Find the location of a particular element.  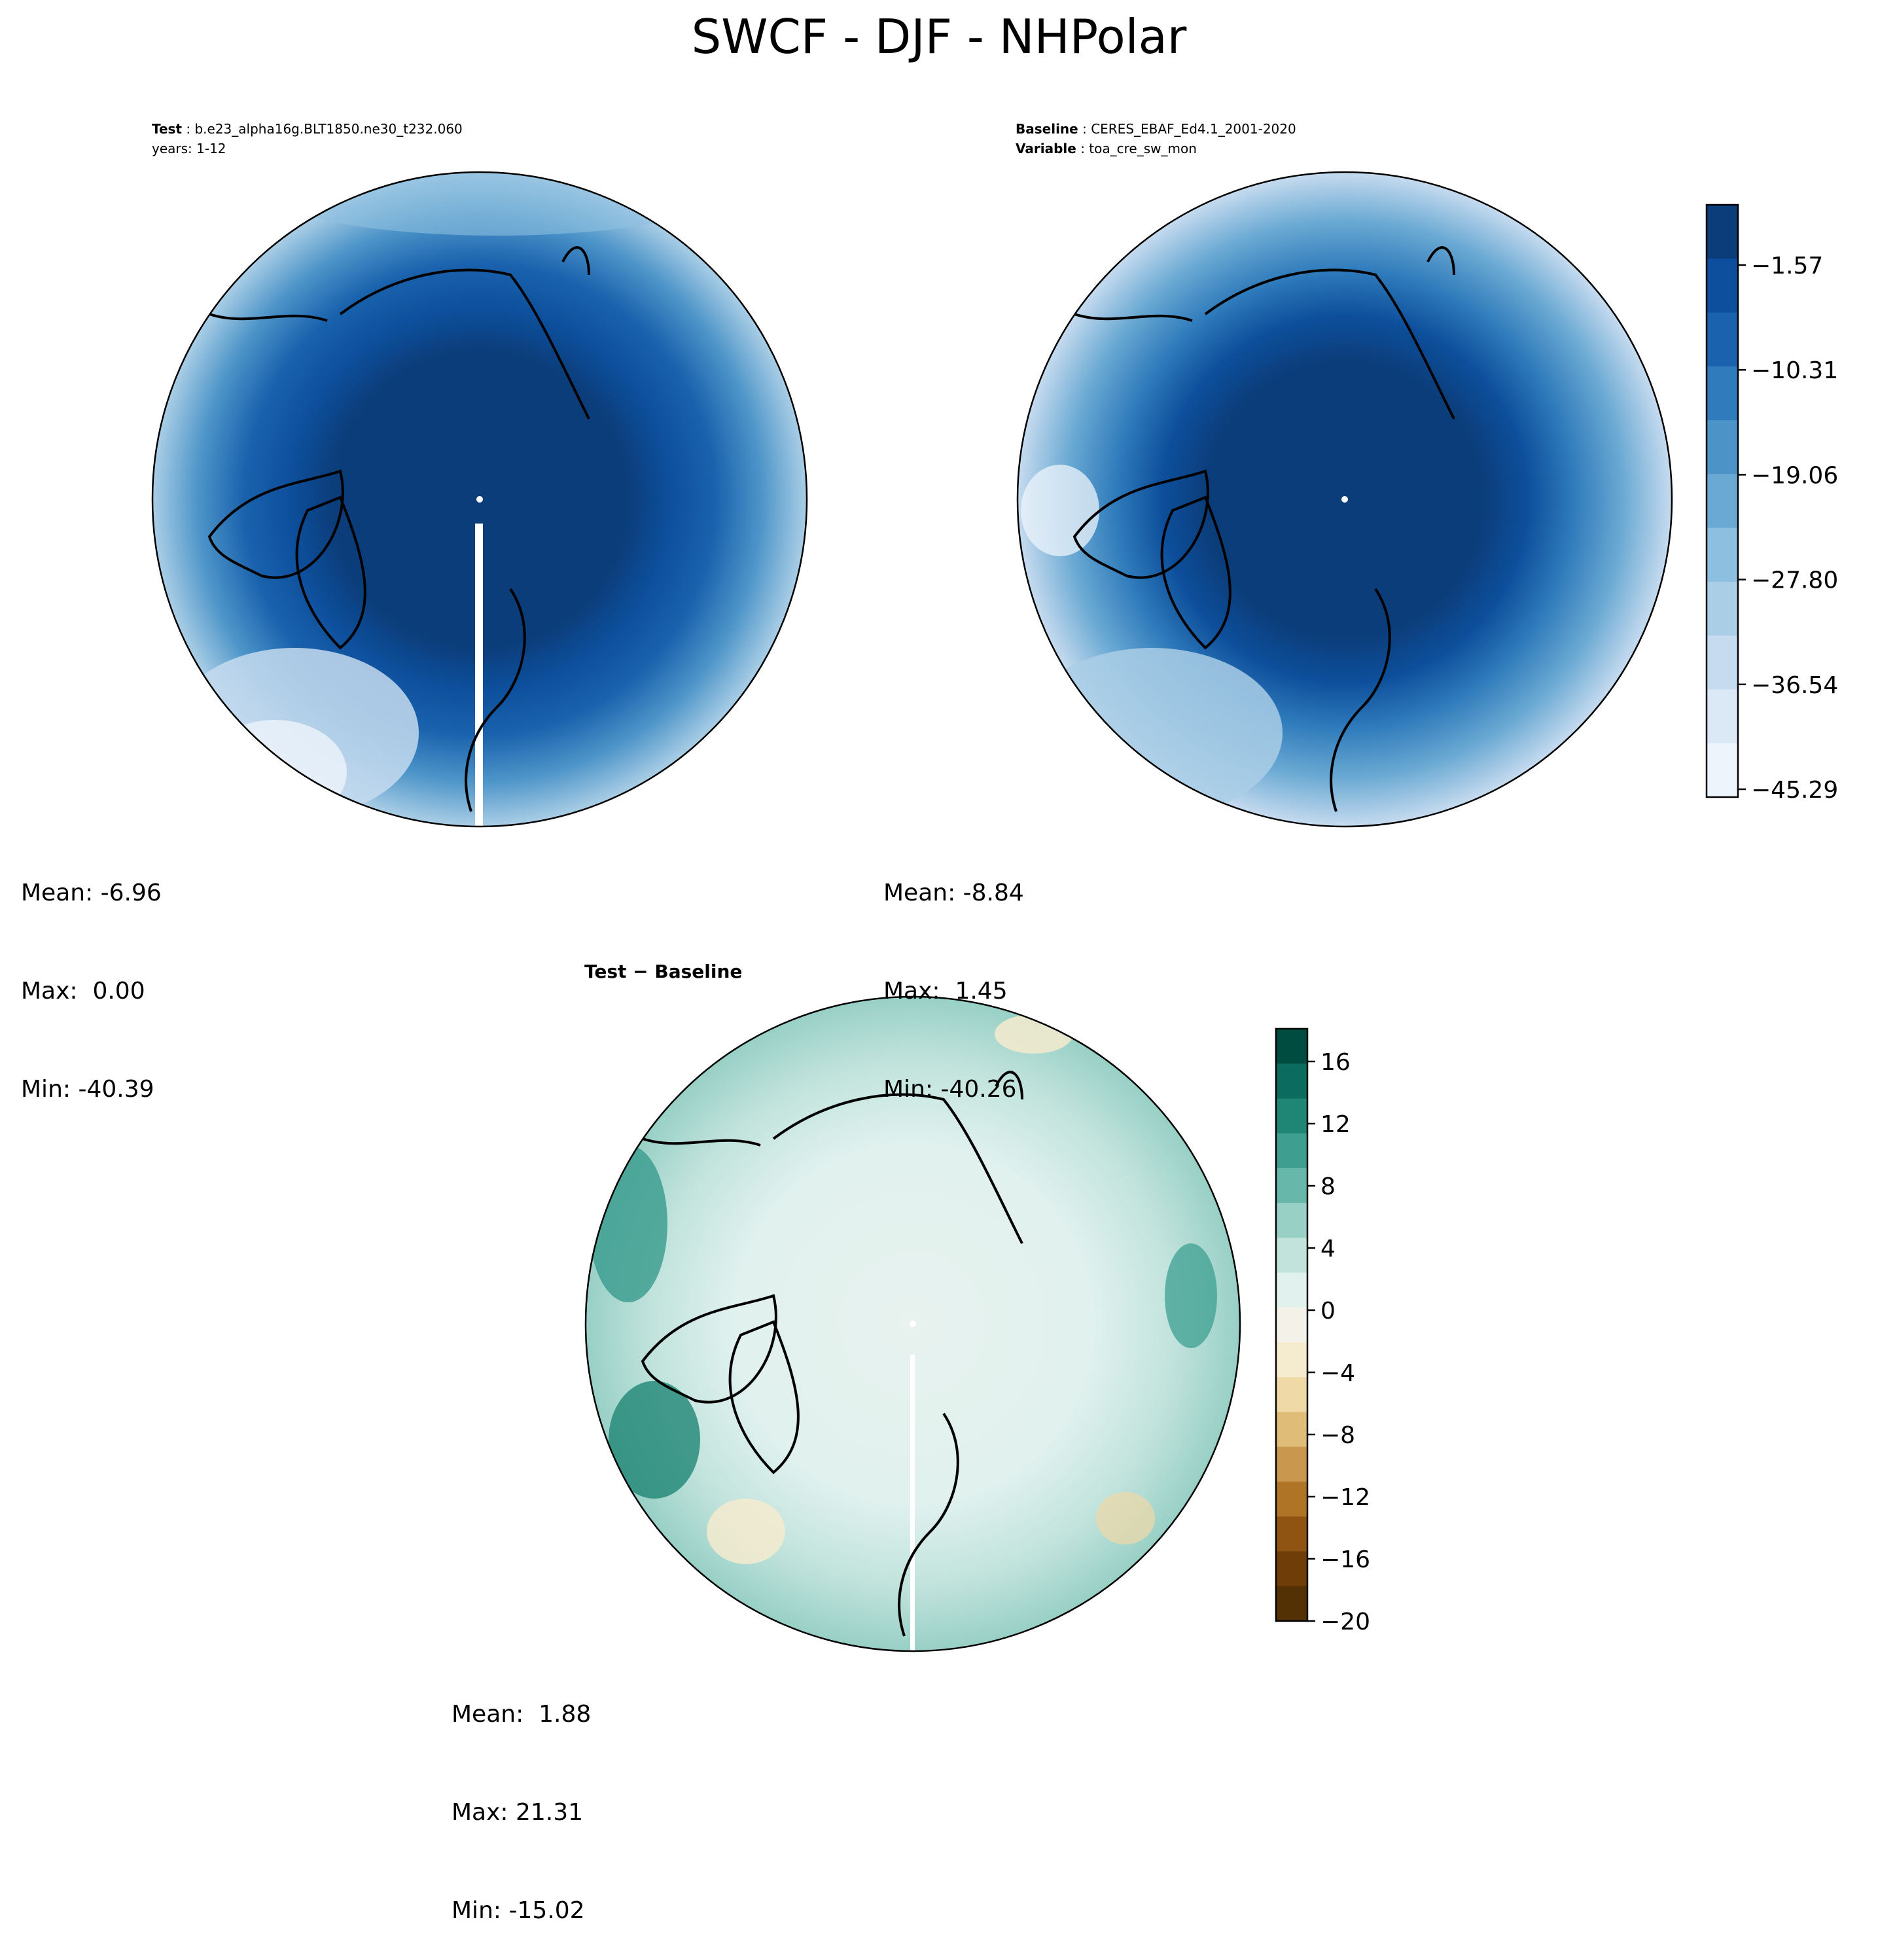

diff-north-pole is located at coordinates (913, 1324).